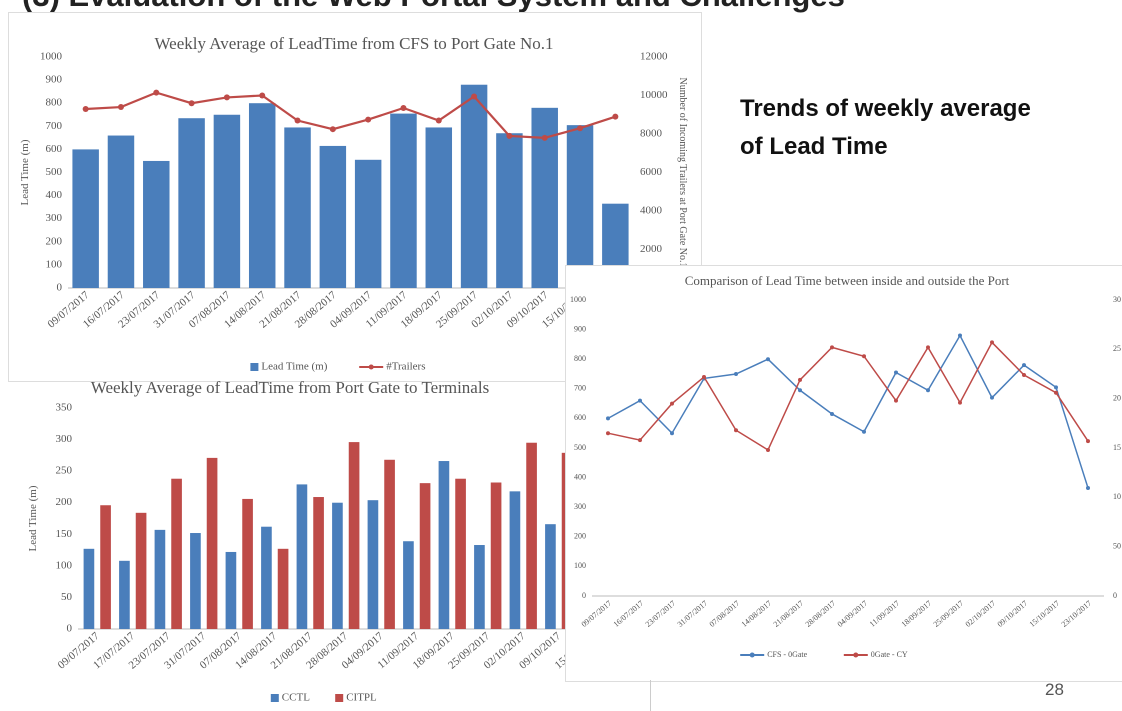 The image size is (1122, 711). Describe the element at coordinates (889, 654) in the screenshot. I see `legend-label: 0Gate - CY` at that location.